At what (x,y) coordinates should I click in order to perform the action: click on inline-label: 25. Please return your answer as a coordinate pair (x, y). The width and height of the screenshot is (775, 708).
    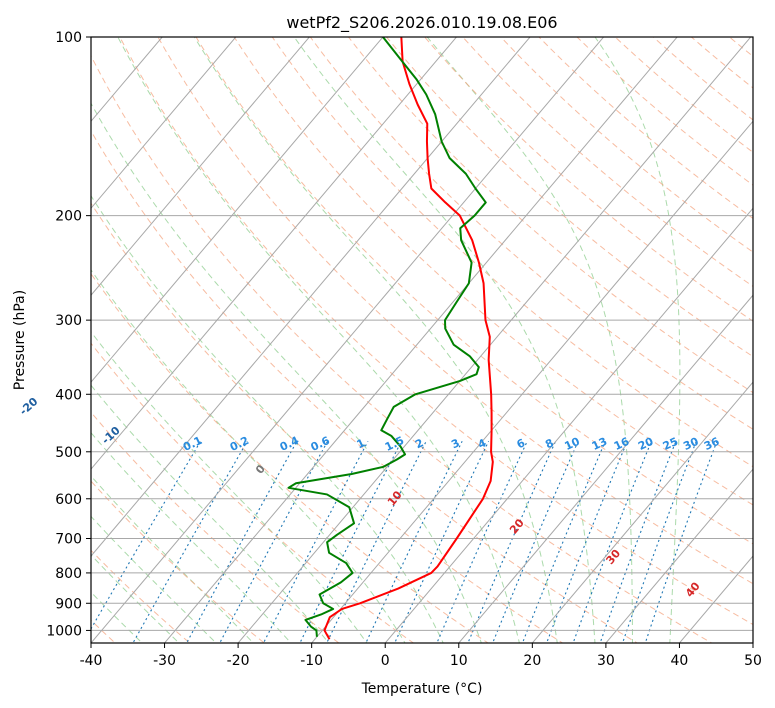
    Looking at the image, I should click on (670, 444).